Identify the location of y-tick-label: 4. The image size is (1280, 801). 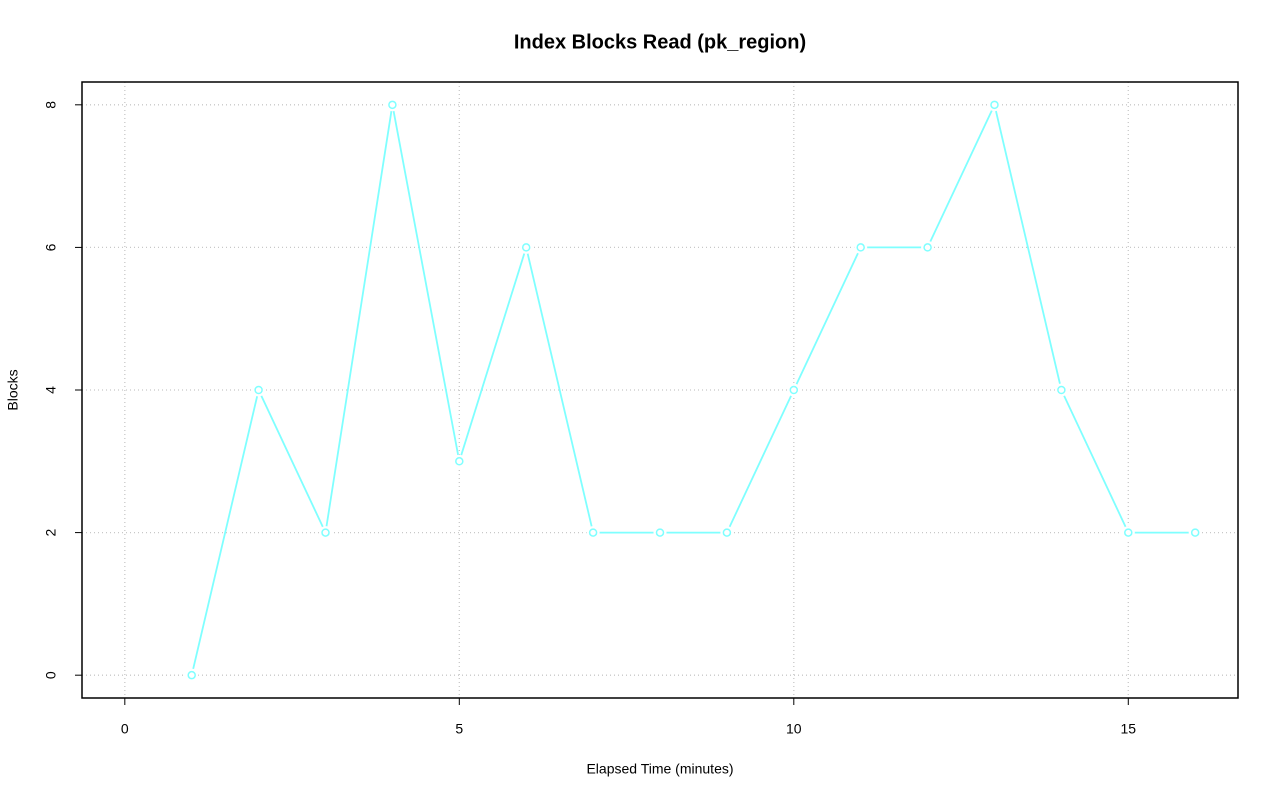
(51, 390).